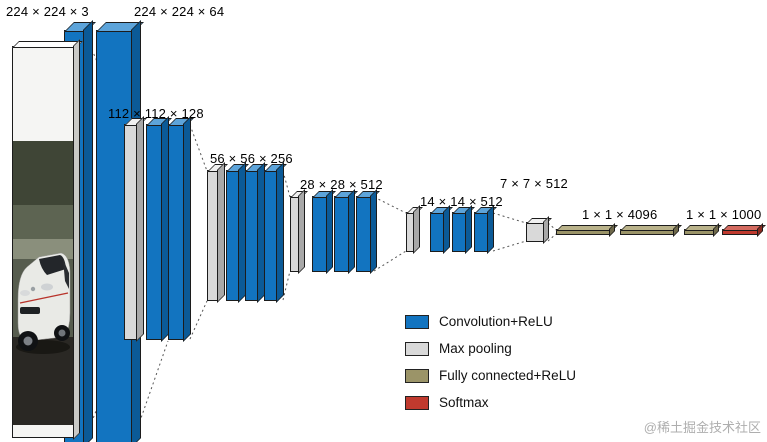  I want to click on legend-swatch-convolution, so click(417, 321).